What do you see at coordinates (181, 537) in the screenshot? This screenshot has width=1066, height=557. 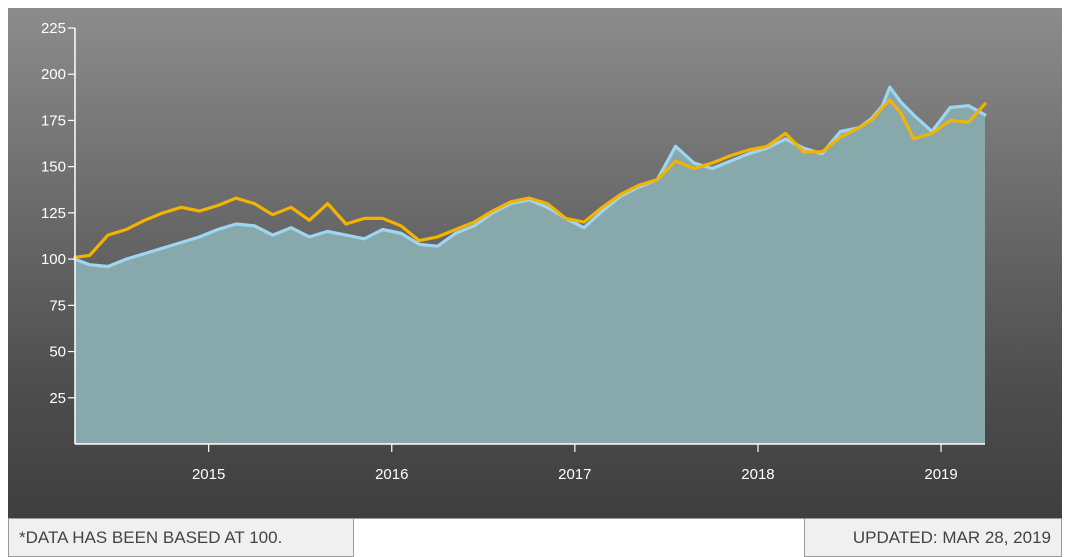 I see `data-base-footnote: *DATA HAS BEEN BASED AT 100.` at bounding box center [181, 537].